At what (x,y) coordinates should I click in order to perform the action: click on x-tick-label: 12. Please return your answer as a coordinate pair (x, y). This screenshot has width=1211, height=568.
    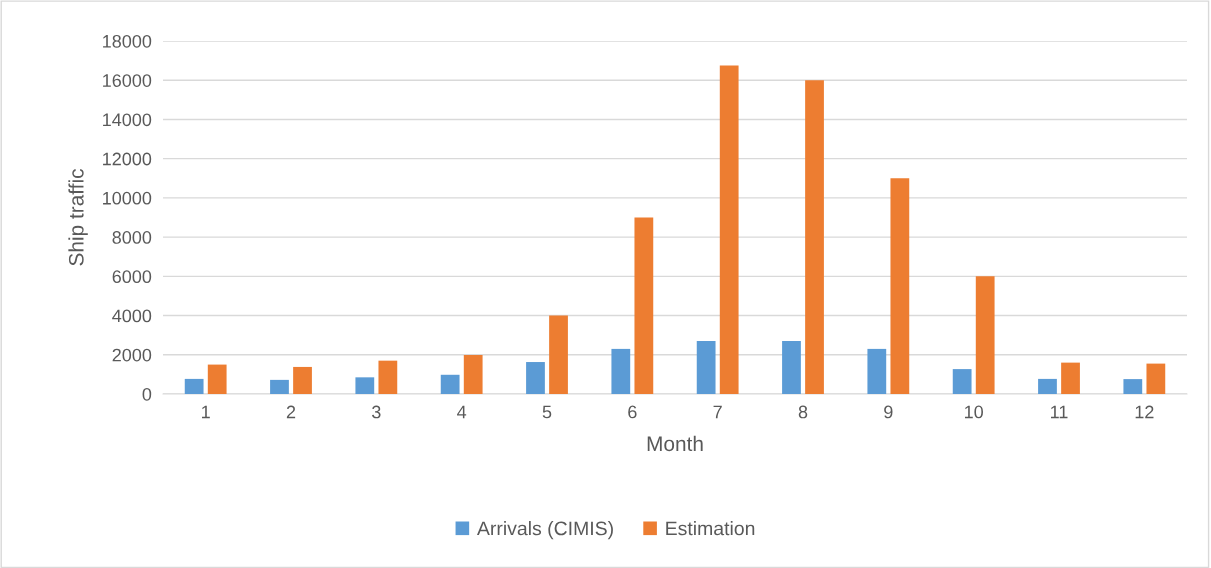
    Looking at the image, I should click on (1144, 412).